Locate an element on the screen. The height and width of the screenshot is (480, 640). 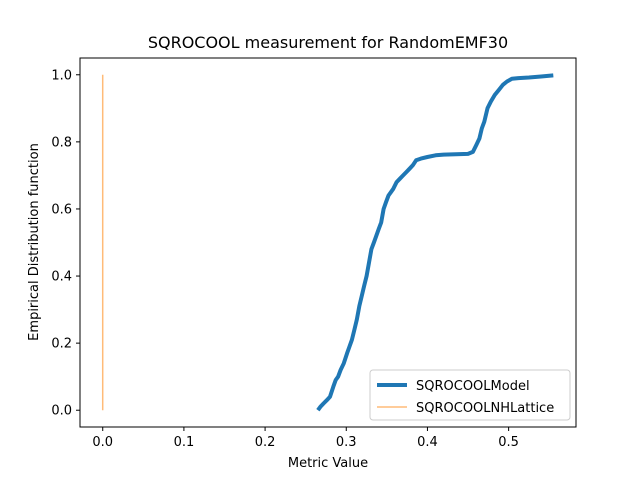
y-tick-label: 0.8 is located at coordinates (61, 142).